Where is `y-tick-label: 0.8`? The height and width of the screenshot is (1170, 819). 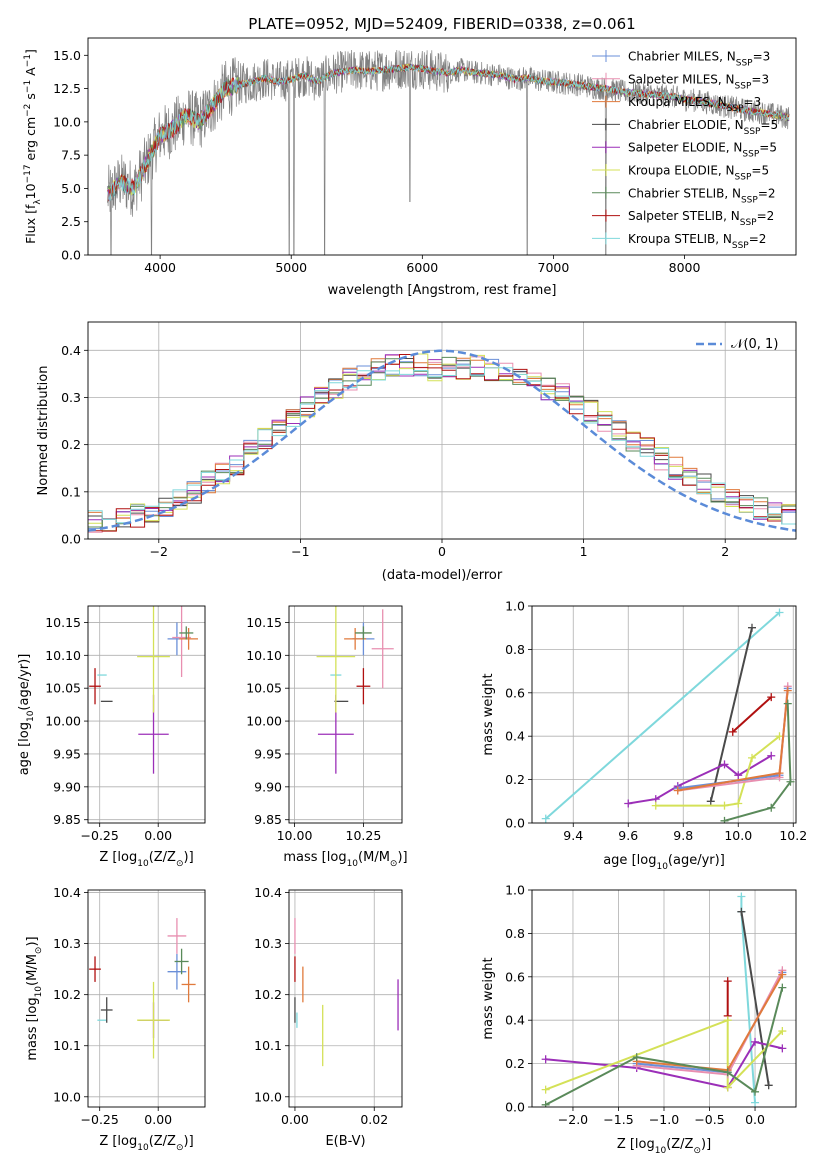 y-tick-label: 0.8 is located at coordinates (515, 933).